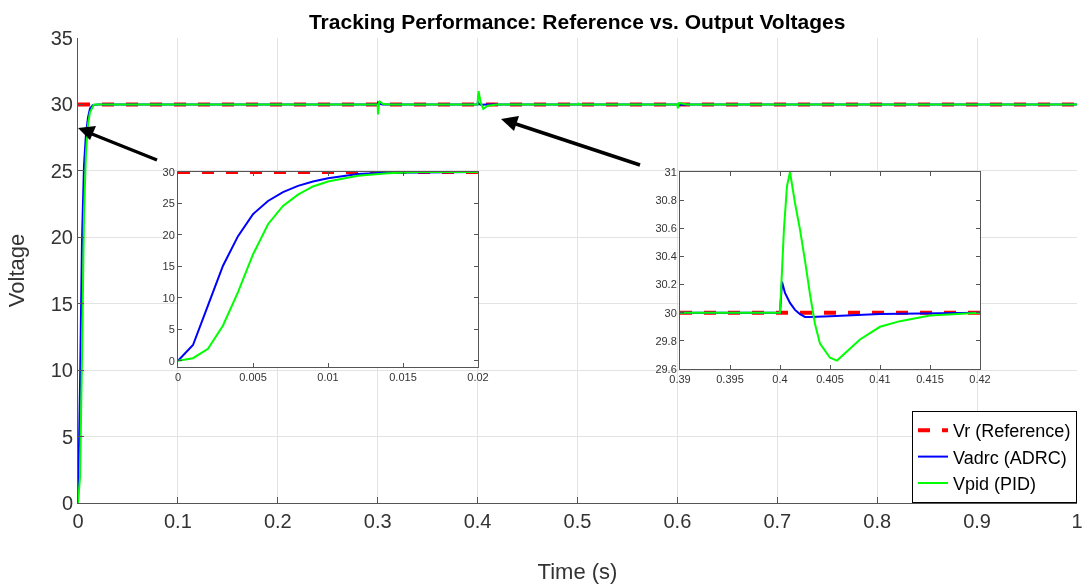  Describe the element at coordinates (253, 377) in the screenshot. I see `x-tick-label: 0.005` at that location.